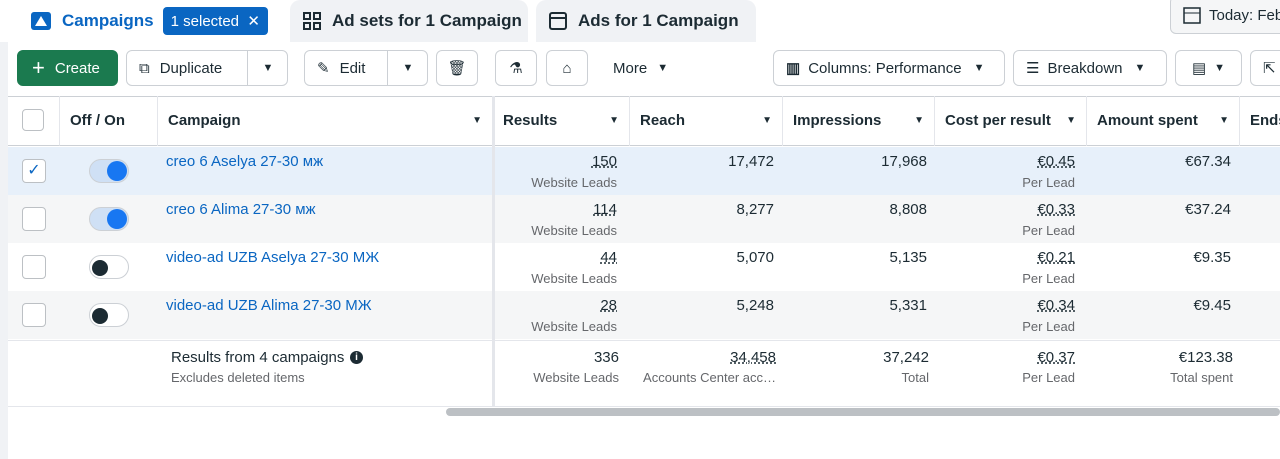  I want to click on spent: €37.24, so click(1208, 209).